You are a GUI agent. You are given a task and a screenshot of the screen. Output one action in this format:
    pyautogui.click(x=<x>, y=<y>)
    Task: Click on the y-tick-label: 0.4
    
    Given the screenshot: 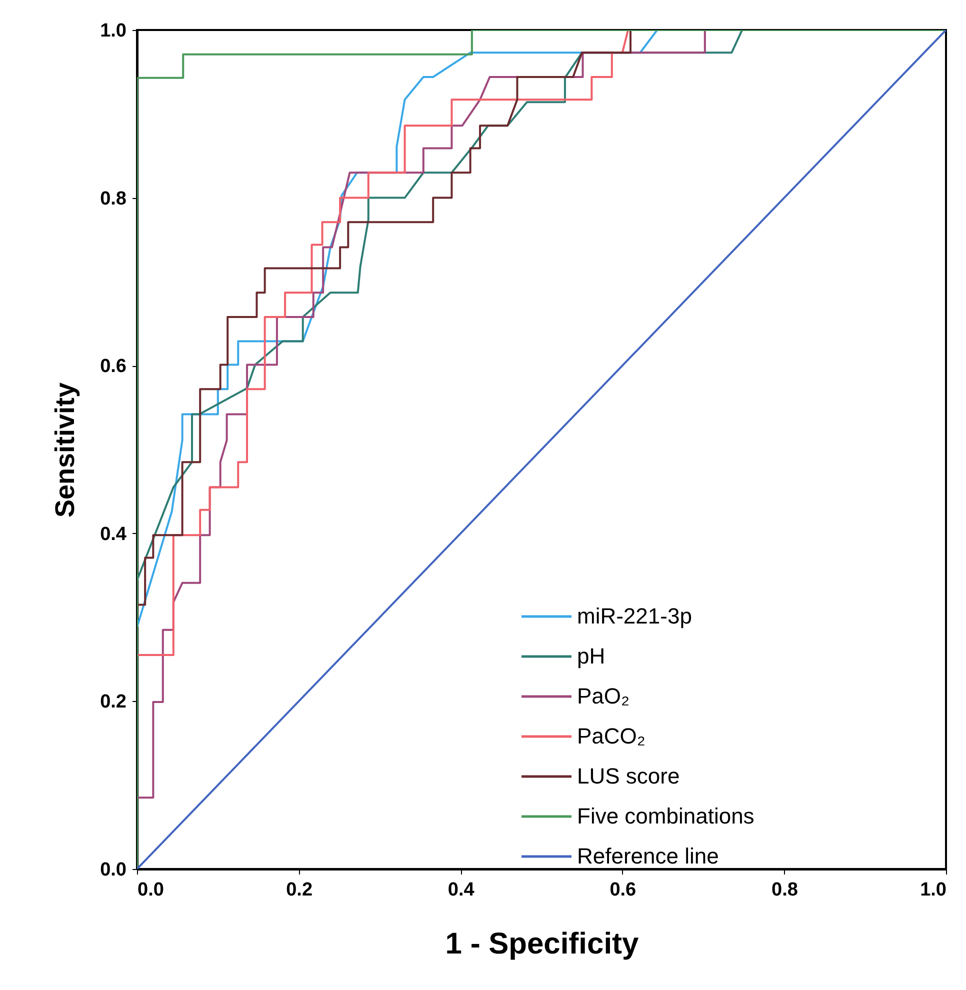 What is the action you would take?
    pyautogui.click(x=113, y=534)
    